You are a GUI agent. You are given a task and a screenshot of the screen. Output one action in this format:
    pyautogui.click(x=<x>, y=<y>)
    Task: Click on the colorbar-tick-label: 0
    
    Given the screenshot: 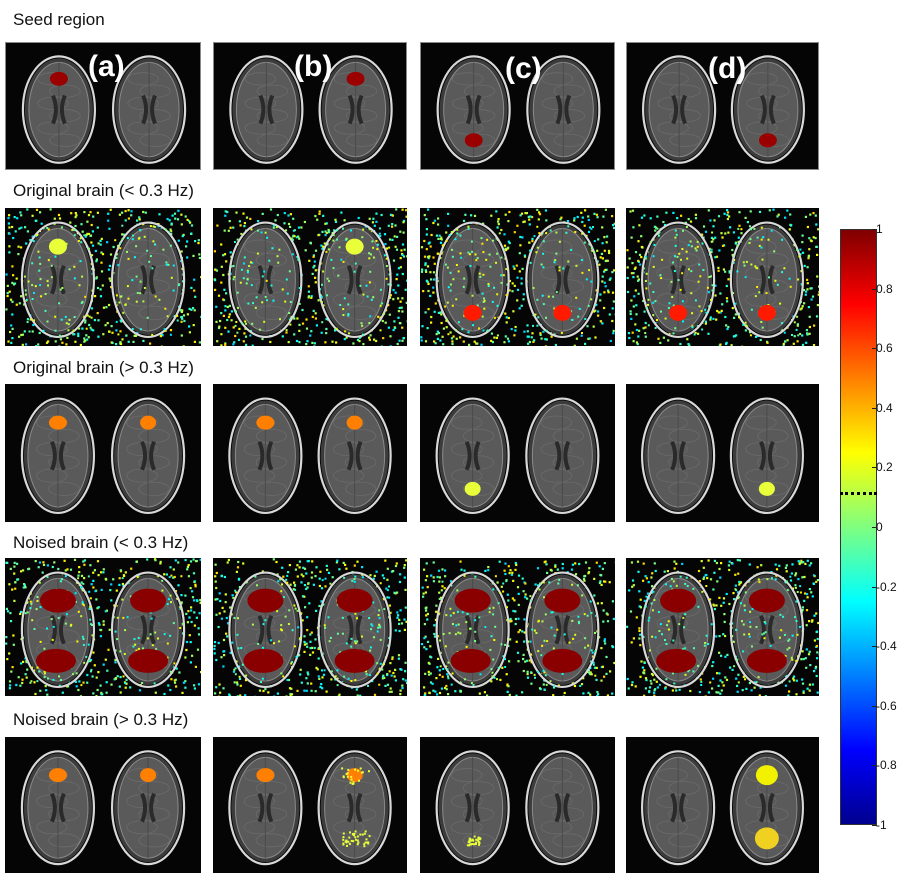 What is the action you would take?
    pyautogui.click(x=879, y=527)
    